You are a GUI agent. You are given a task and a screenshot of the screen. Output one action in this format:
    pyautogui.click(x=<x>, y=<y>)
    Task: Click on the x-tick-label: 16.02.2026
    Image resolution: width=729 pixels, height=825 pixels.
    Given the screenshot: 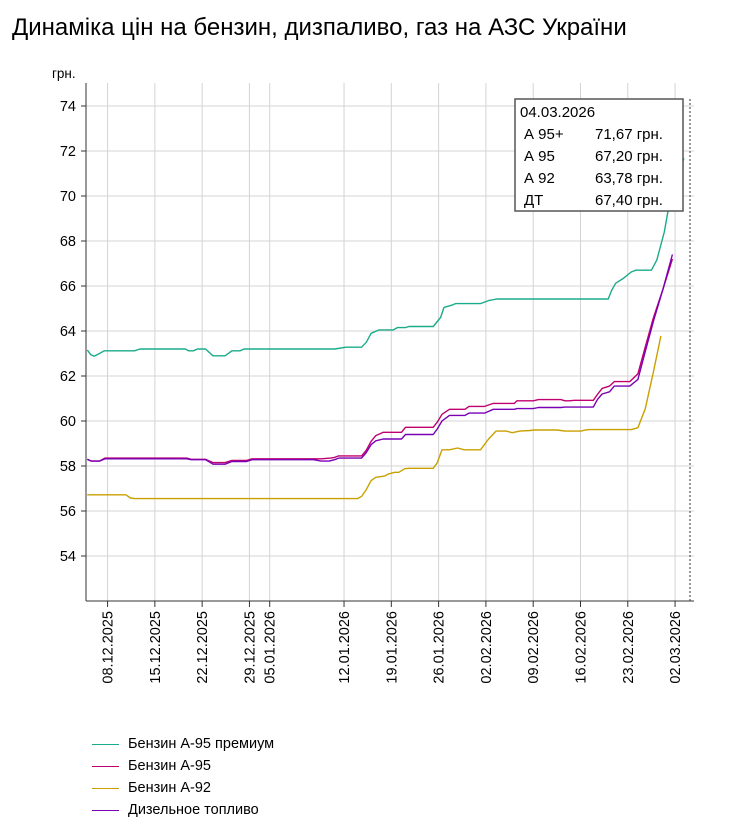 What is the action you would take?
    pyautogui.click(x=581, y=647)
    